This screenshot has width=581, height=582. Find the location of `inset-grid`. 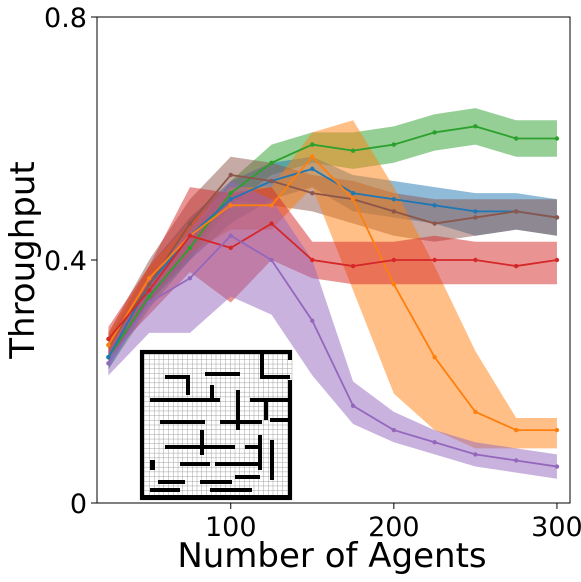

inset-grid is located at coordinates (216, 425).